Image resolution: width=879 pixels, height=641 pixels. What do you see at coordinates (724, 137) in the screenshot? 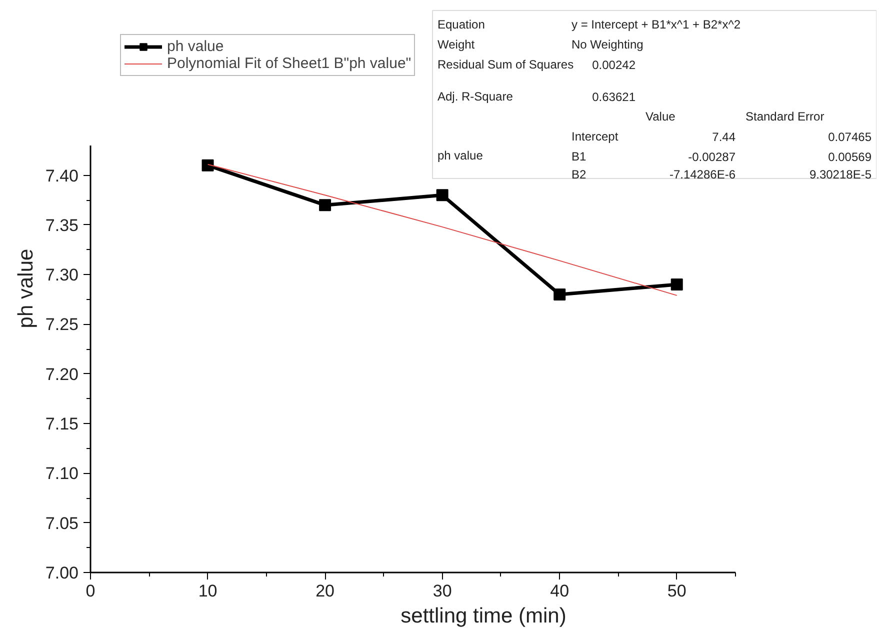
I see `text: 7.44` at bounding box center [724, 137].